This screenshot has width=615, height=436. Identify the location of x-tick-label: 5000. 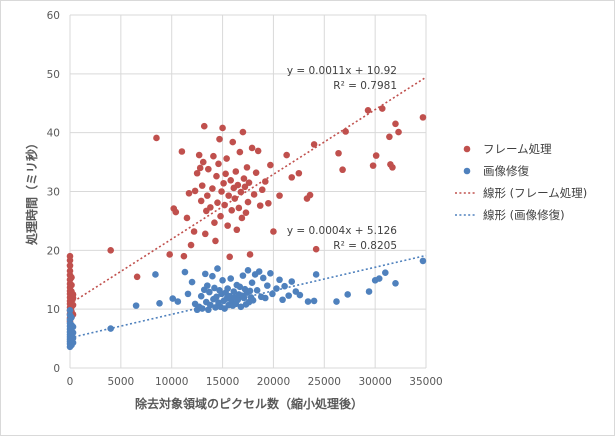
(120, 382).